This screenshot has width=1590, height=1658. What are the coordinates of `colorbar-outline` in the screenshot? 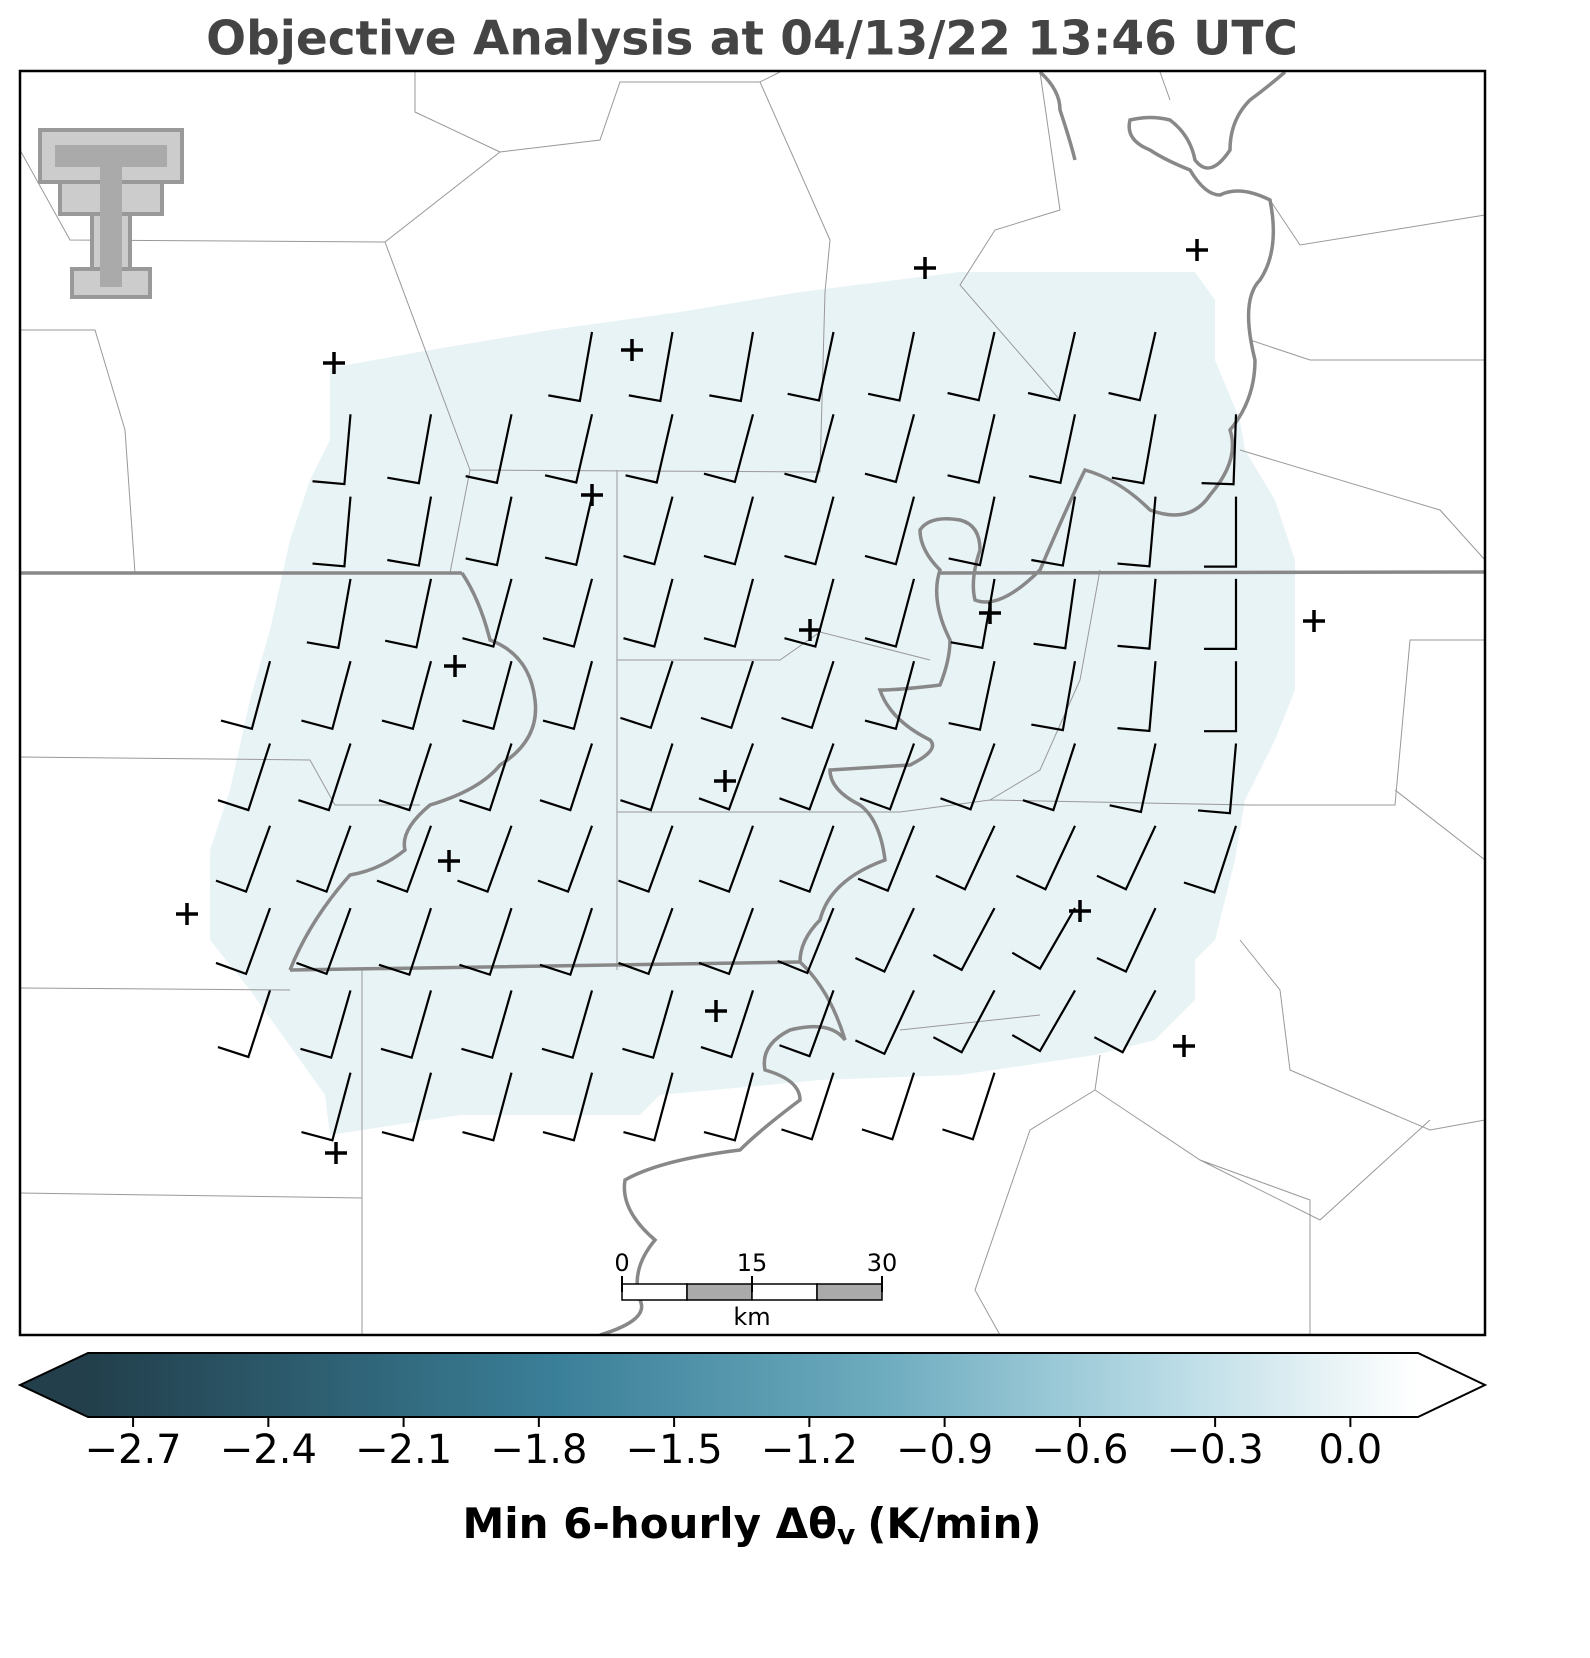 It's located at (752, 1385).